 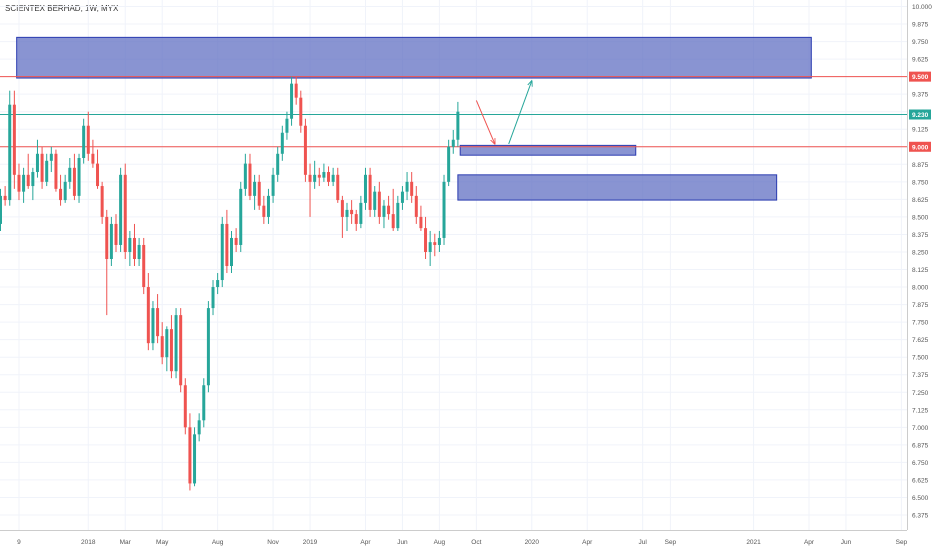 What do you see at coordinates (920, 217) in the screenshot?
I see `y-tick-label: 8.500` at bounding box center [920, 217].